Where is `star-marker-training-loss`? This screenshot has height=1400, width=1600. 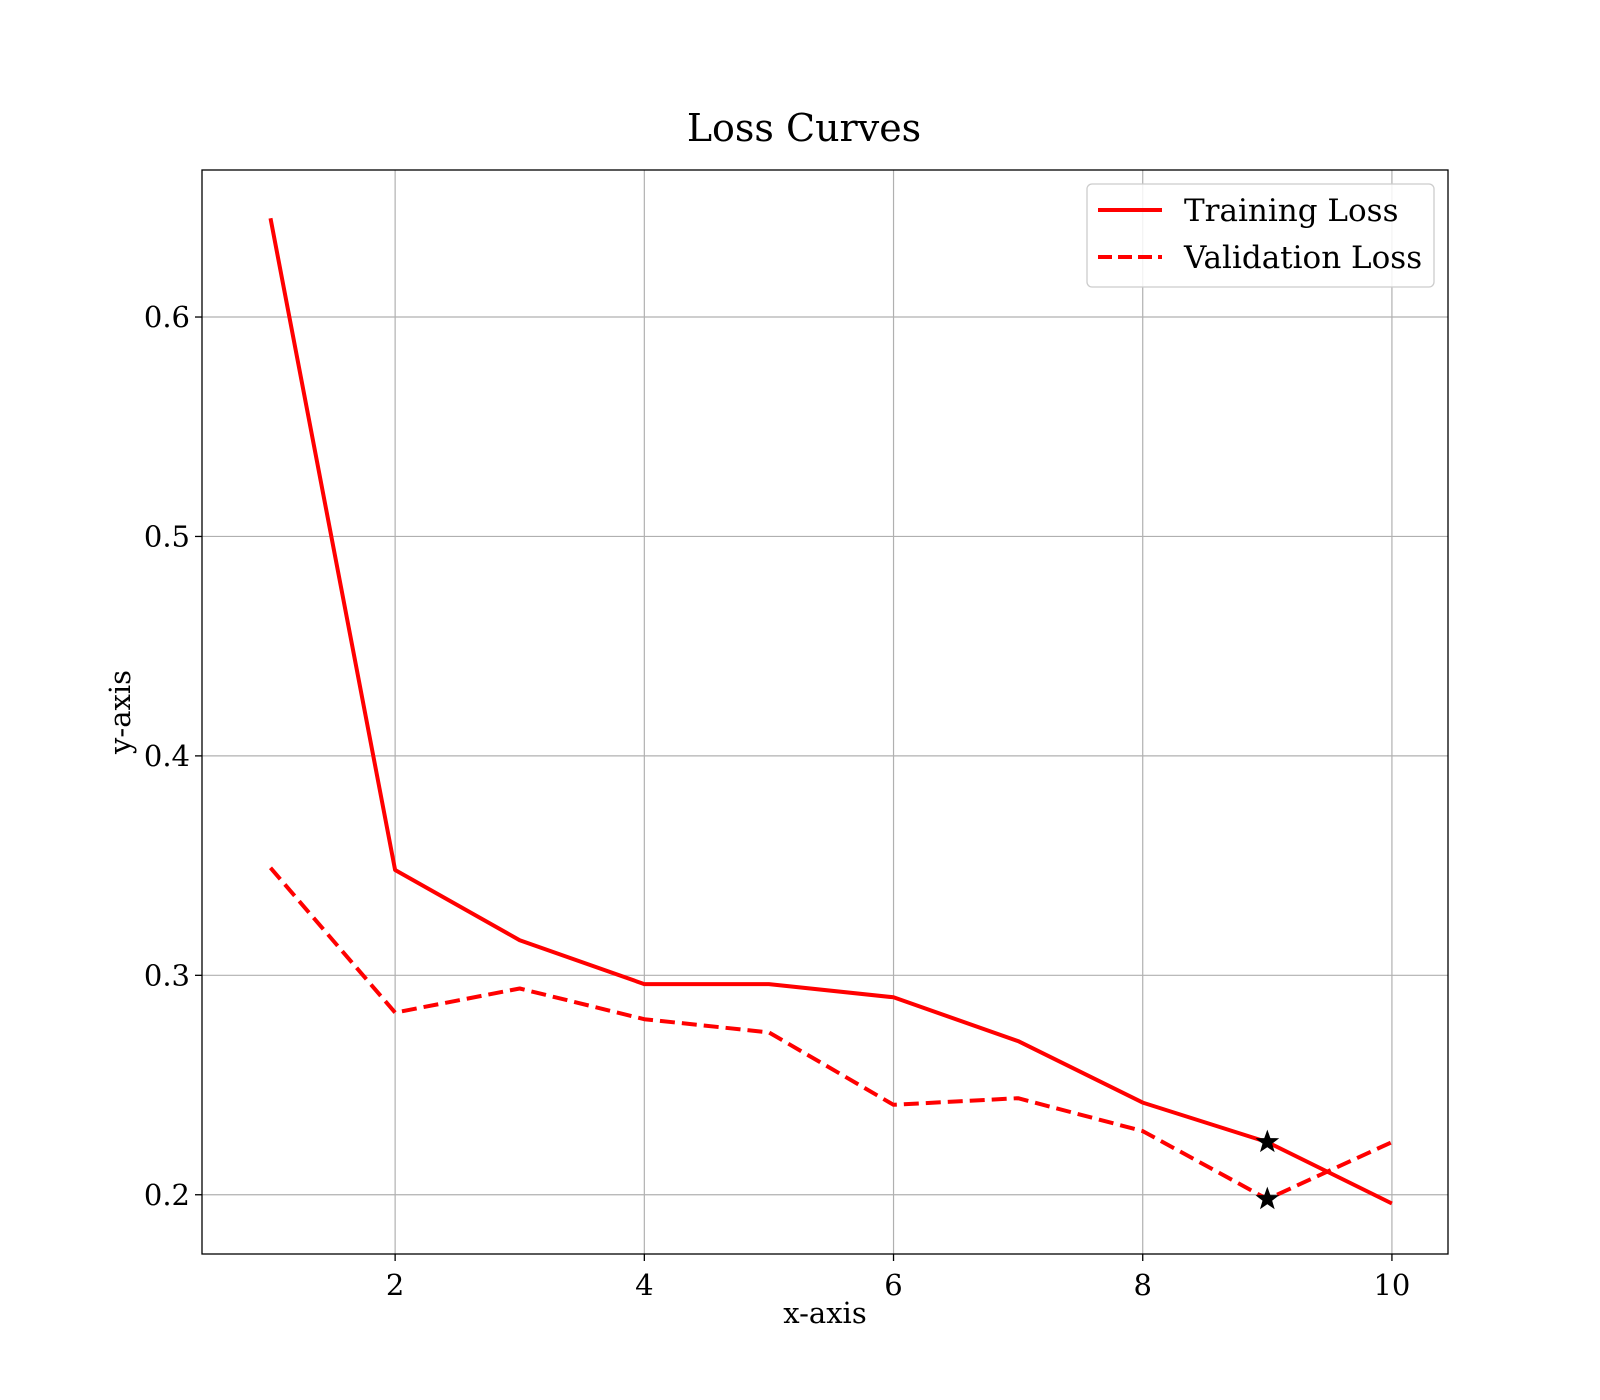
star-marker-training-loss is located at coordinates (1267, 1141).